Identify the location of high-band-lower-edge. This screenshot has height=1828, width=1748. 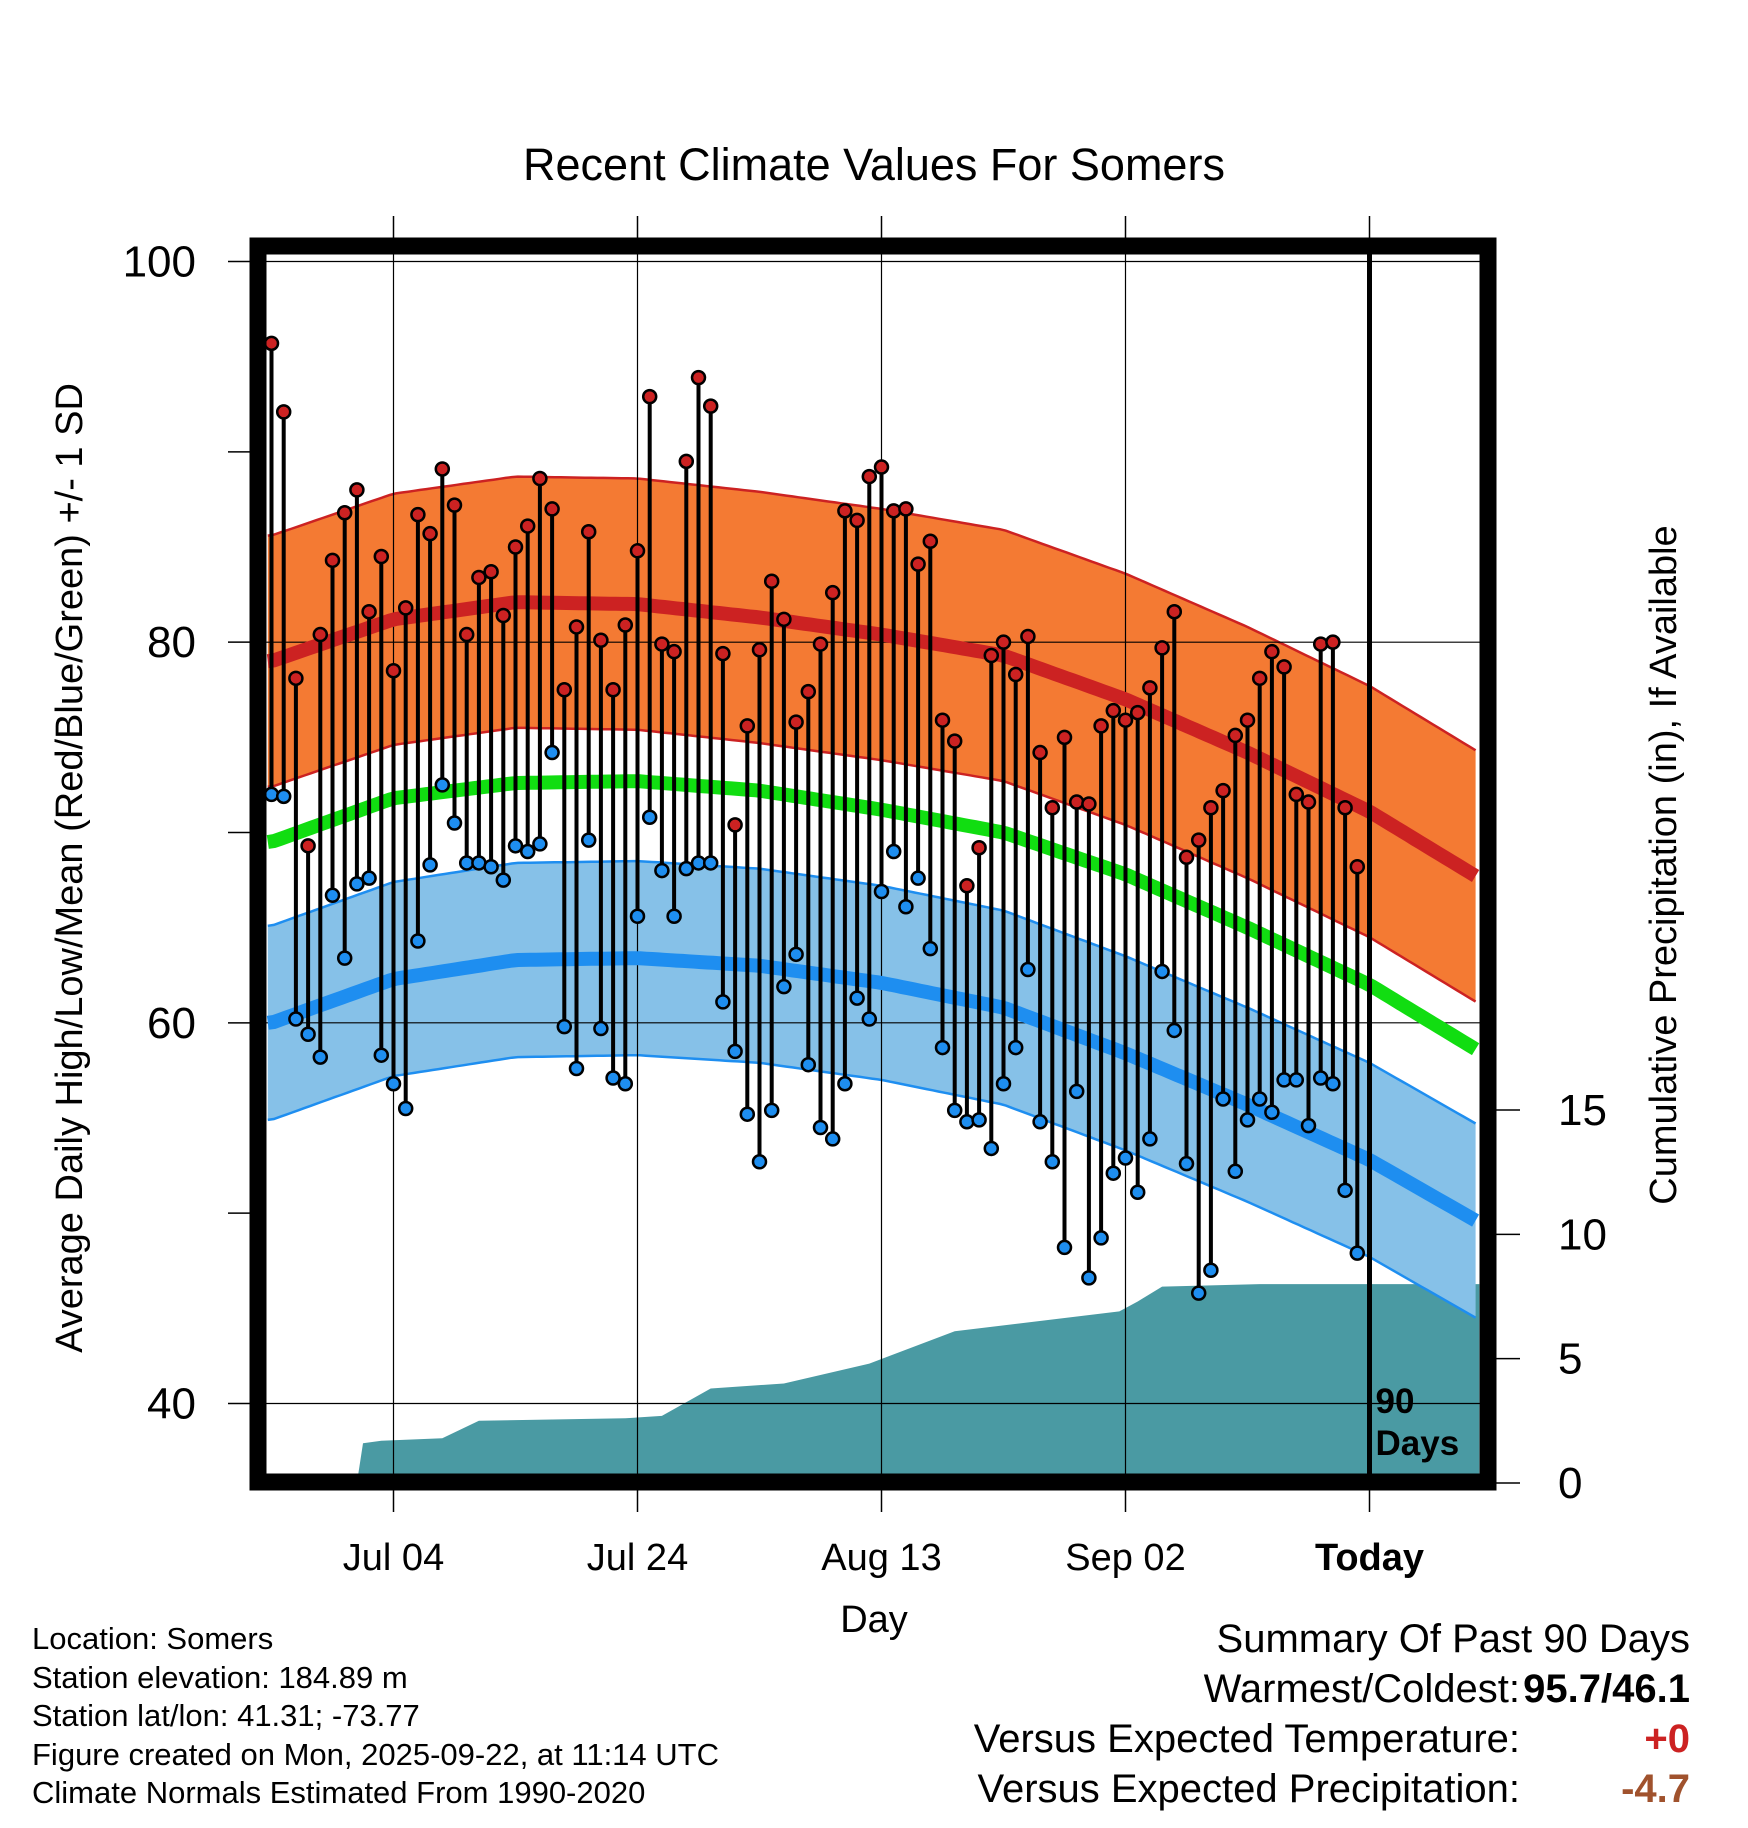
(872, 864).